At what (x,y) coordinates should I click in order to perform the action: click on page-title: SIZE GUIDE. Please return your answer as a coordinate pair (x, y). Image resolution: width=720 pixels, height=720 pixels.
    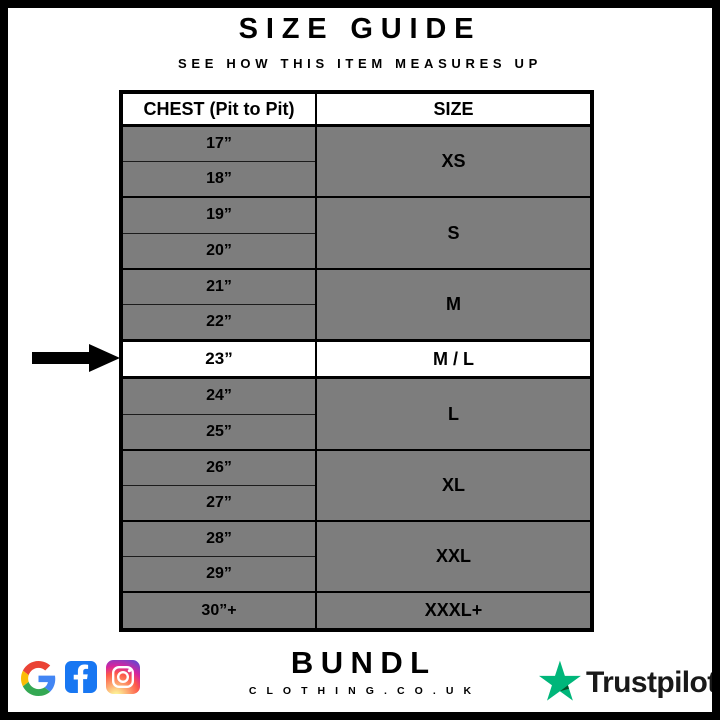
    Looking at the image, I should click on (360, 29).